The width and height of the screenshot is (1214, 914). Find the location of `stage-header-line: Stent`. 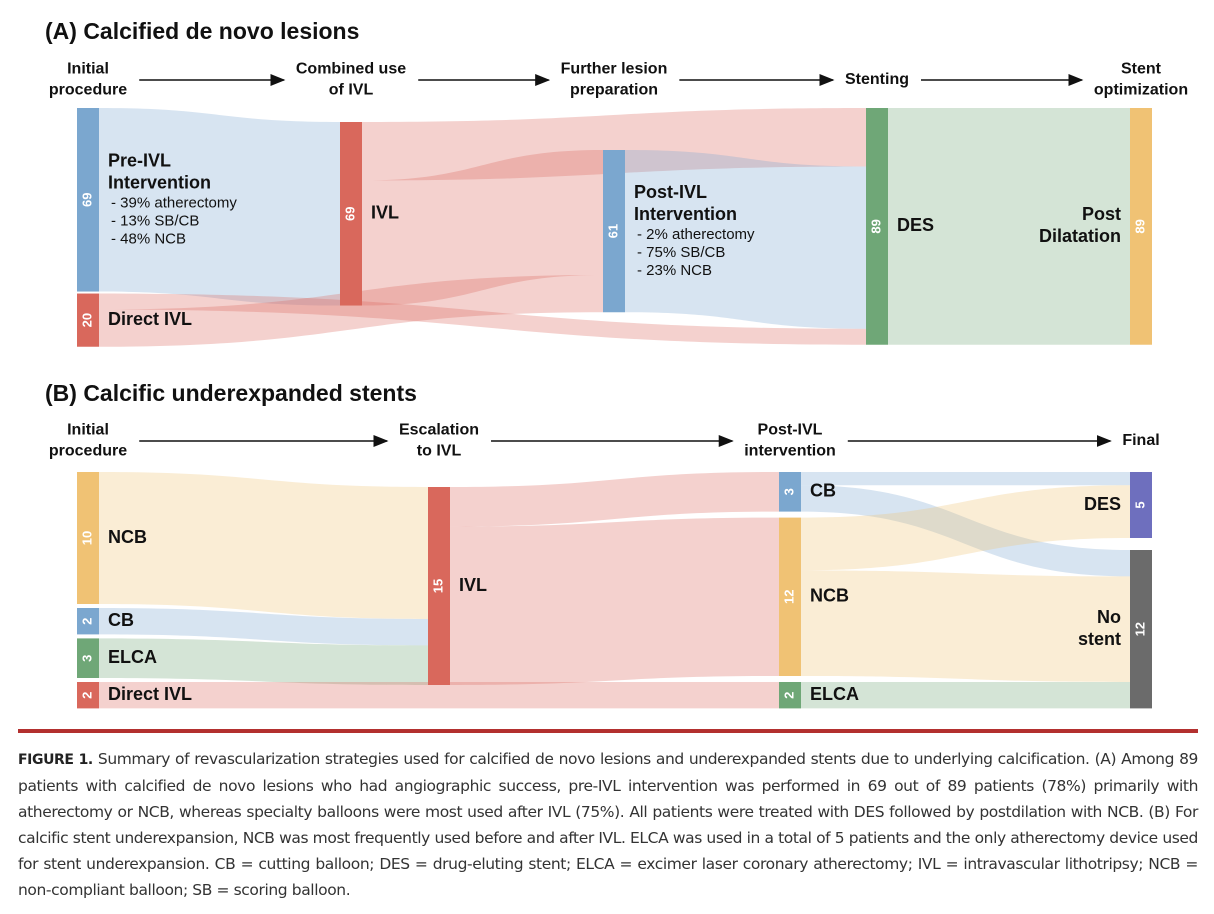

stage-header-line: Stent is located at coordinates (1141, 69).